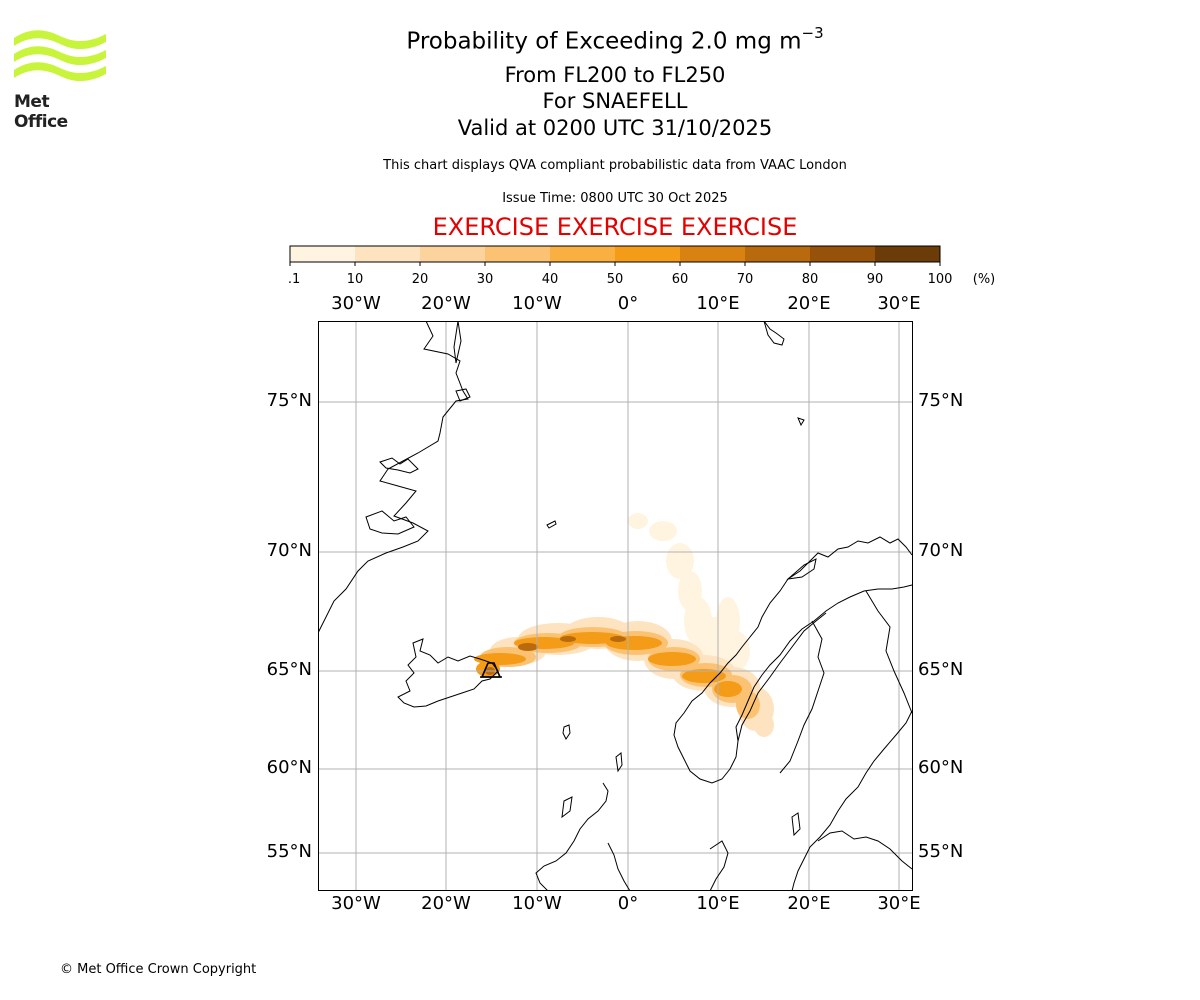  I want to click on lon-label-top: 30°W, so click(356, 303).